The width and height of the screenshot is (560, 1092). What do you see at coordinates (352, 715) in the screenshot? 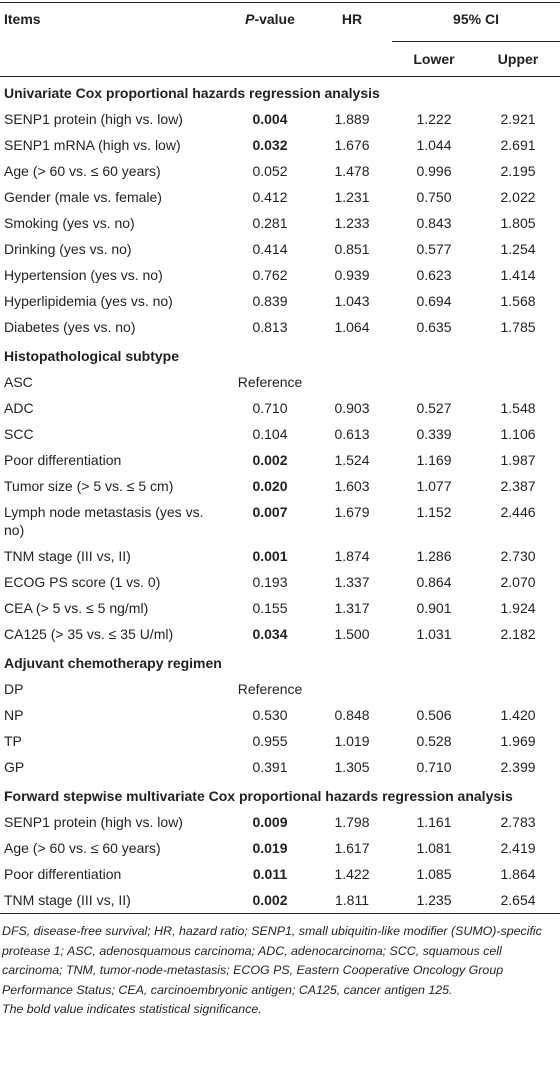
I see `value-cell: 0.848` at bounding box center [352, 715].